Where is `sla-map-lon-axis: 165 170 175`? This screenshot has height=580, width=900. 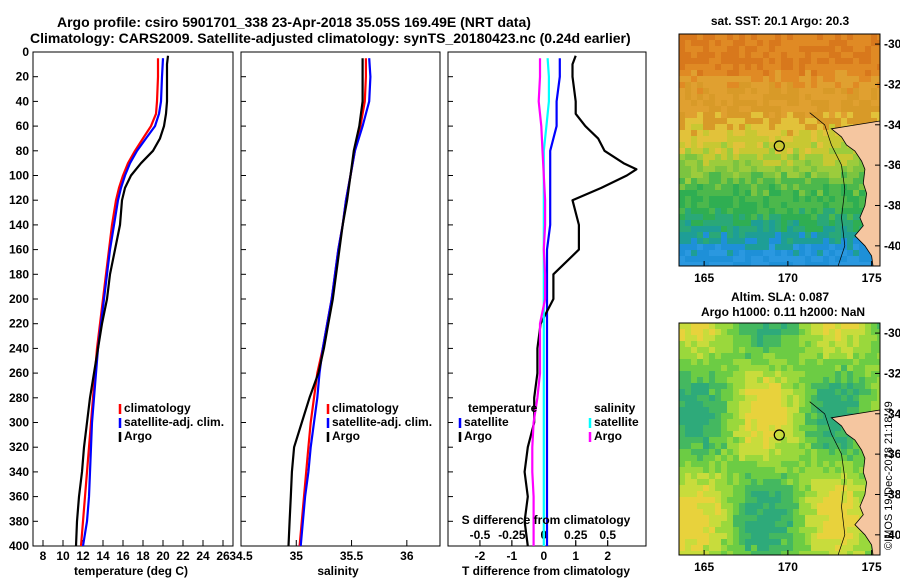
sla-map-lon-axis: 165 170 175 is located at coordinates (788, 562).